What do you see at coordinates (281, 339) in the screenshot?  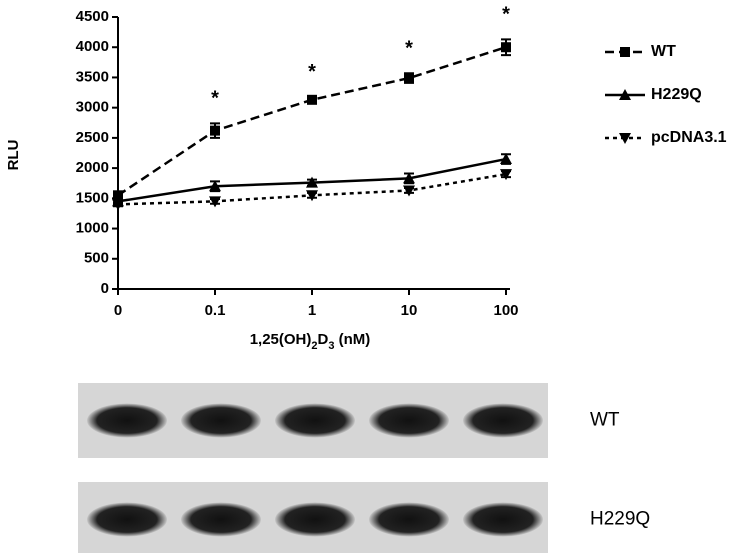 I see `x-axis-label-part: 1,25(OH)` at bounding box center [281, 339].